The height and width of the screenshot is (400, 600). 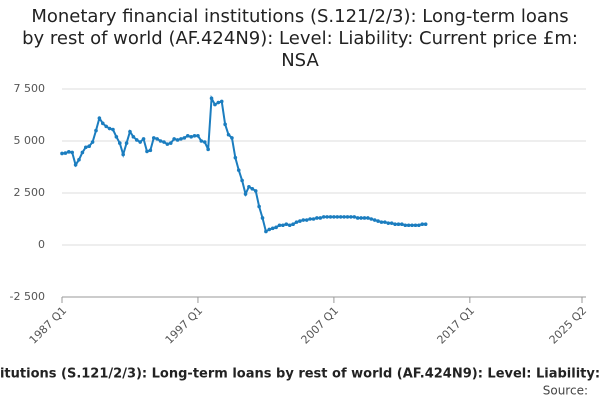 I want to click on y-tick-label: 5 000, so click(x=30, y=140).